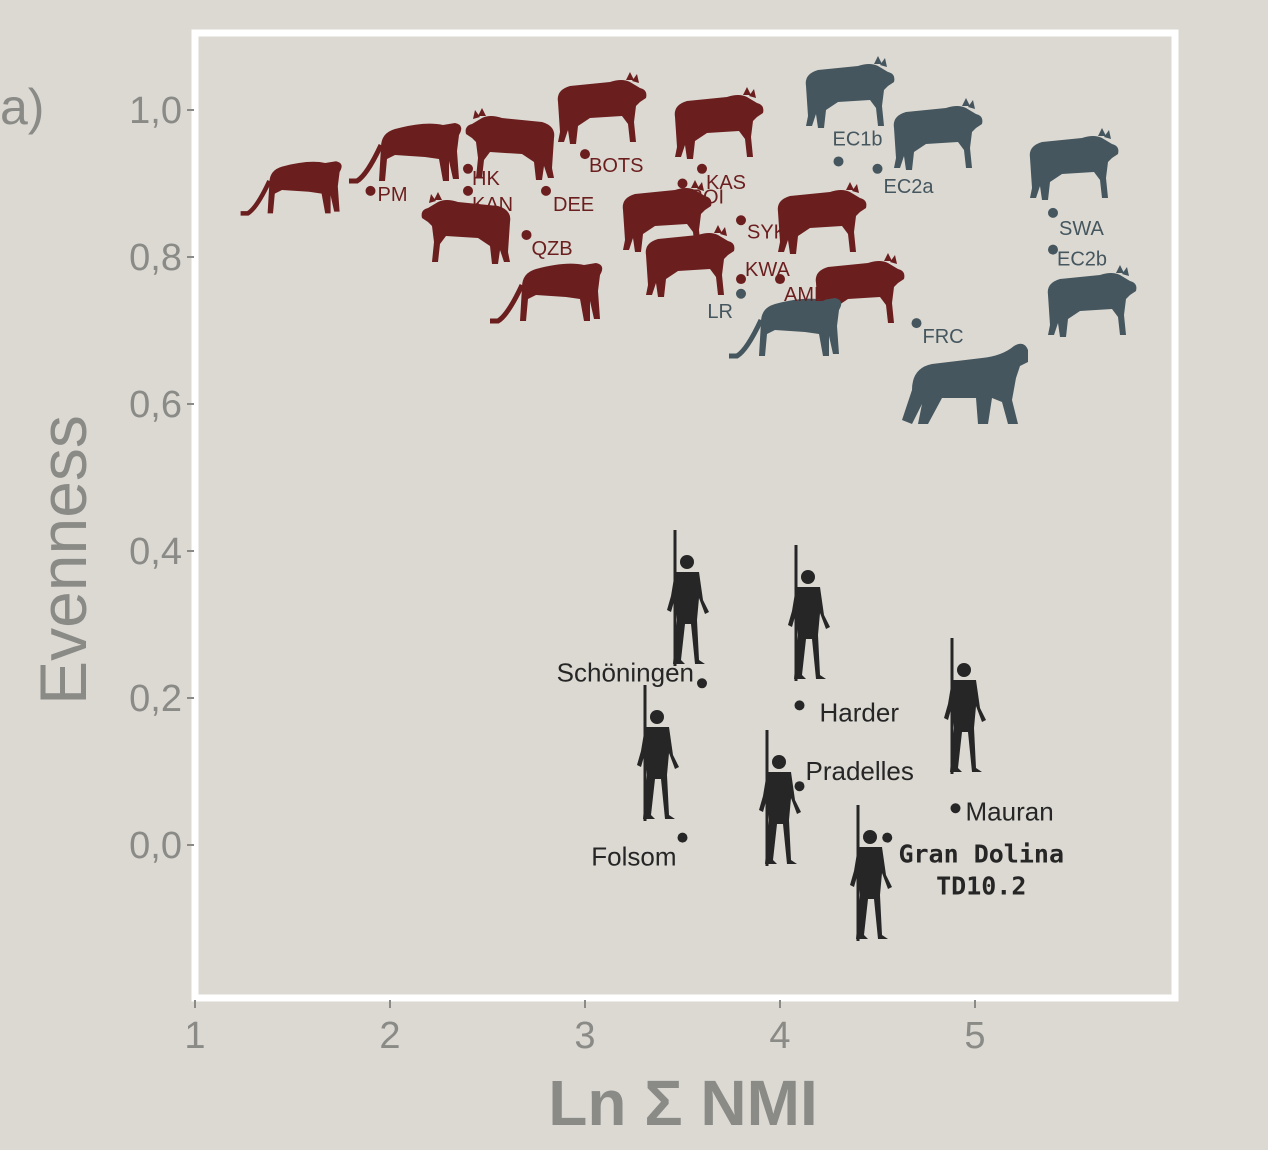 This screenshot has width=1268, height=1150. Describe the element at coordinates (860, 712) in the screenshot. I see `point-label: Harder` at that location.